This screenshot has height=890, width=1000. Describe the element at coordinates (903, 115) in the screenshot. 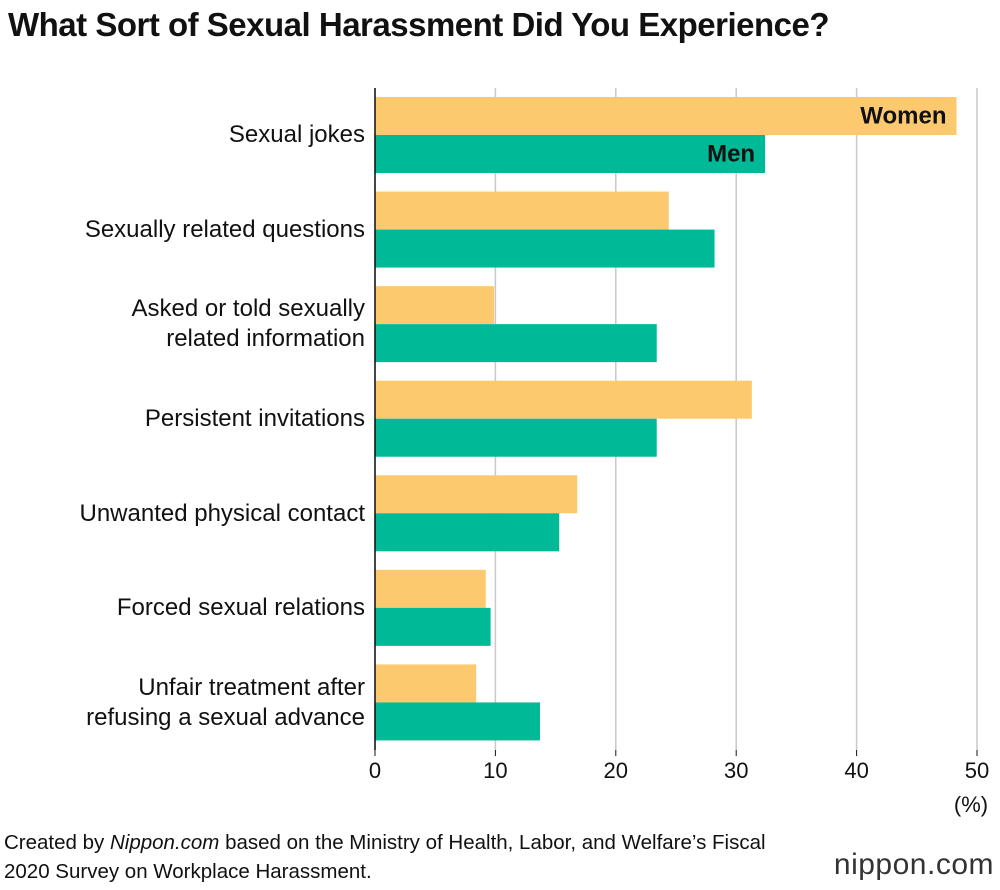

I see `legend-label: Women` at that location.